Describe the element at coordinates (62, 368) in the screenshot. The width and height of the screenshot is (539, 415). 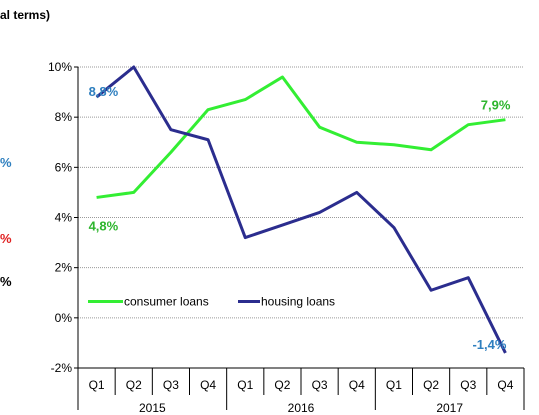
I see `y-tick-label: -2%` at that location.